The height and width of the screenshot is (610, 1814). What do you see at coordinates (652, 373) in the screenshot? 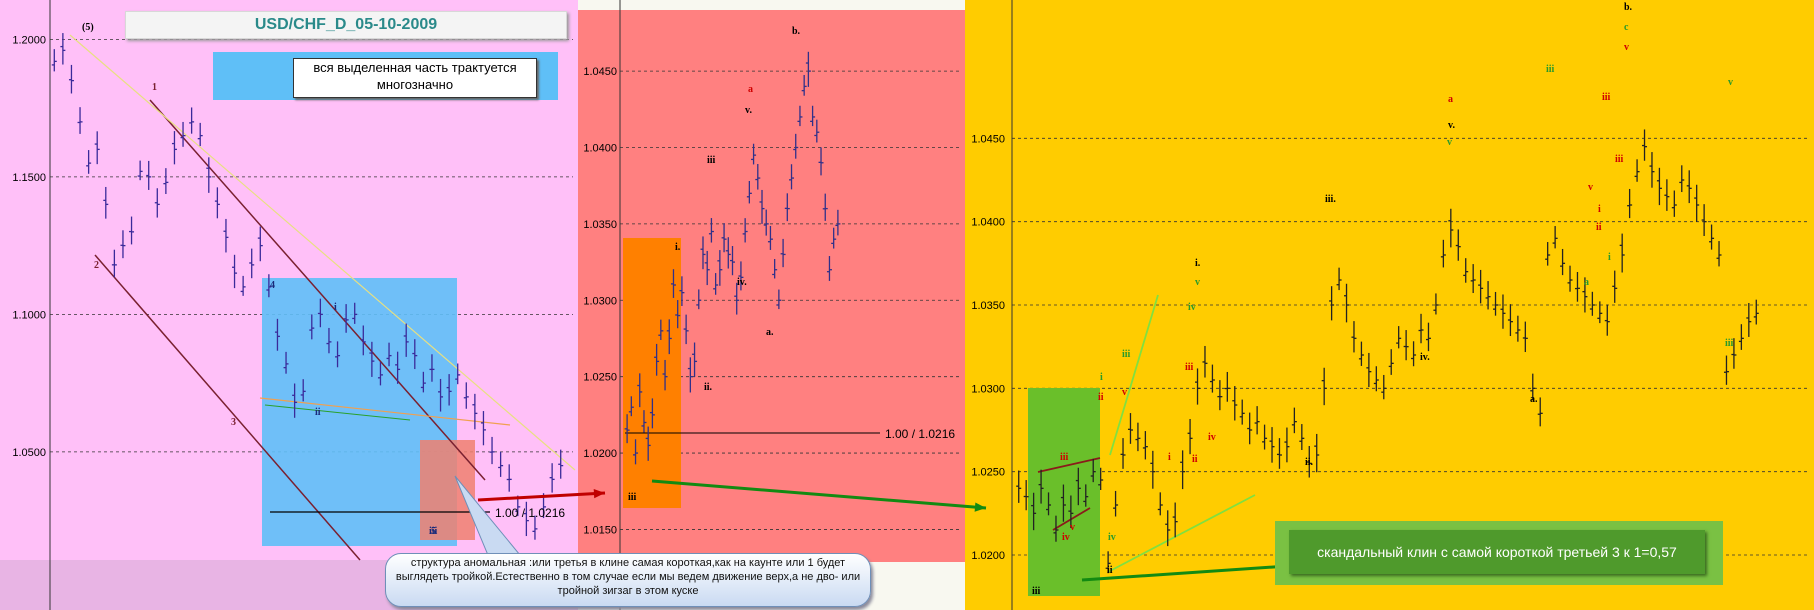
I see `orange-region-box` at bounding box center [652, 373].